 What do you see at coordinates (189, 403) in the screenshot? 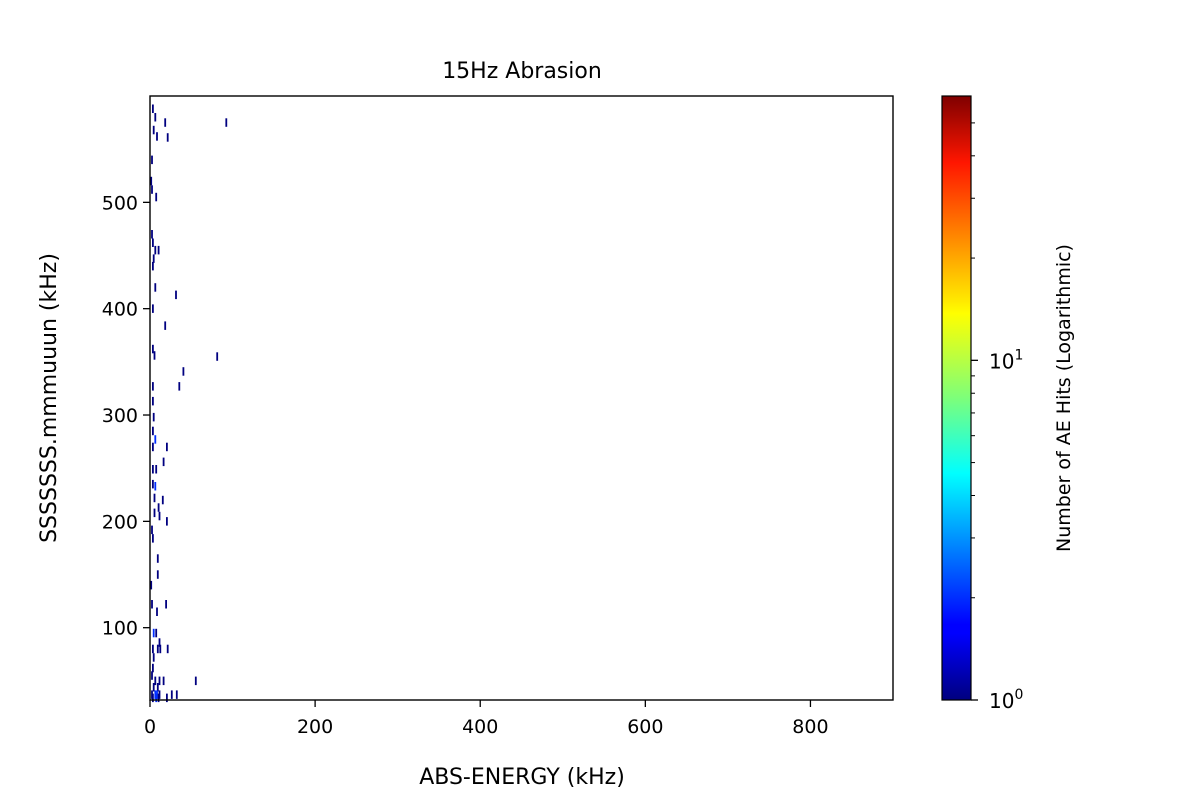
I see `heatmap-cells` at bounding box center [189, 403].